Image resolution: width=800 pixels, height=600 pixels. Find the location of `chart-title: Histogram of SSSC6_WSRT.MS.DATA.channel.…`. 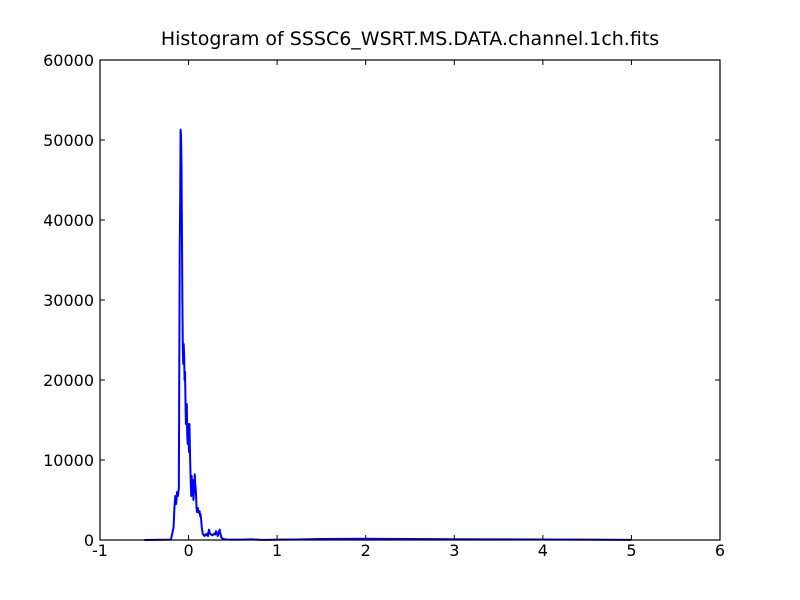

chart-title: Histogram of SSSC6_WSRT.MS.DATA.channel.… is located at coordinates (410, 39).